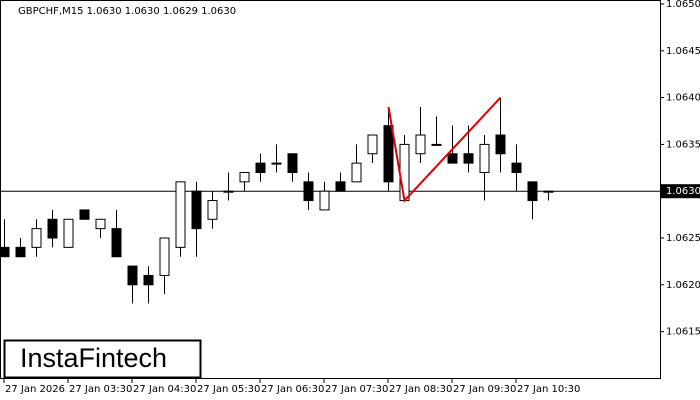 This screenshot has height=400, width=700. I want to click on x-tick-label: 27 Jan 04:30, so click(164, 389).